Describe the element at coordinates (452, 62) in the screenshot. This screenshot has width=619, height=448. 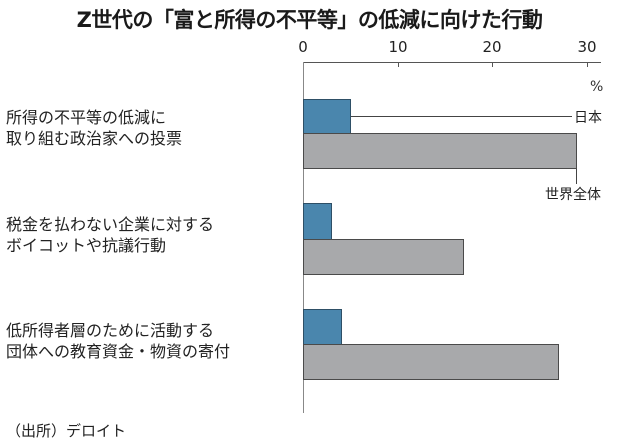
I see `x-axis-line` at that location.